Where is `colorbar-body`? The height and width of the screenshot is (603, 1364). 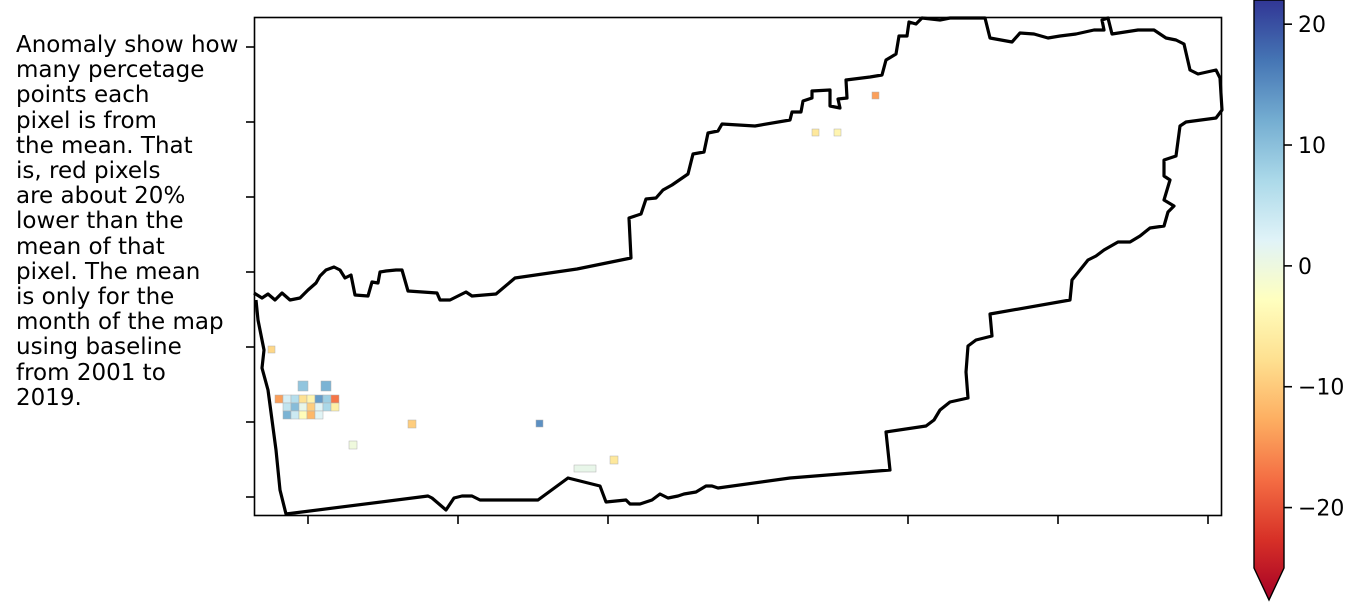 colorbar-body is located at coordinates (1269, 301).